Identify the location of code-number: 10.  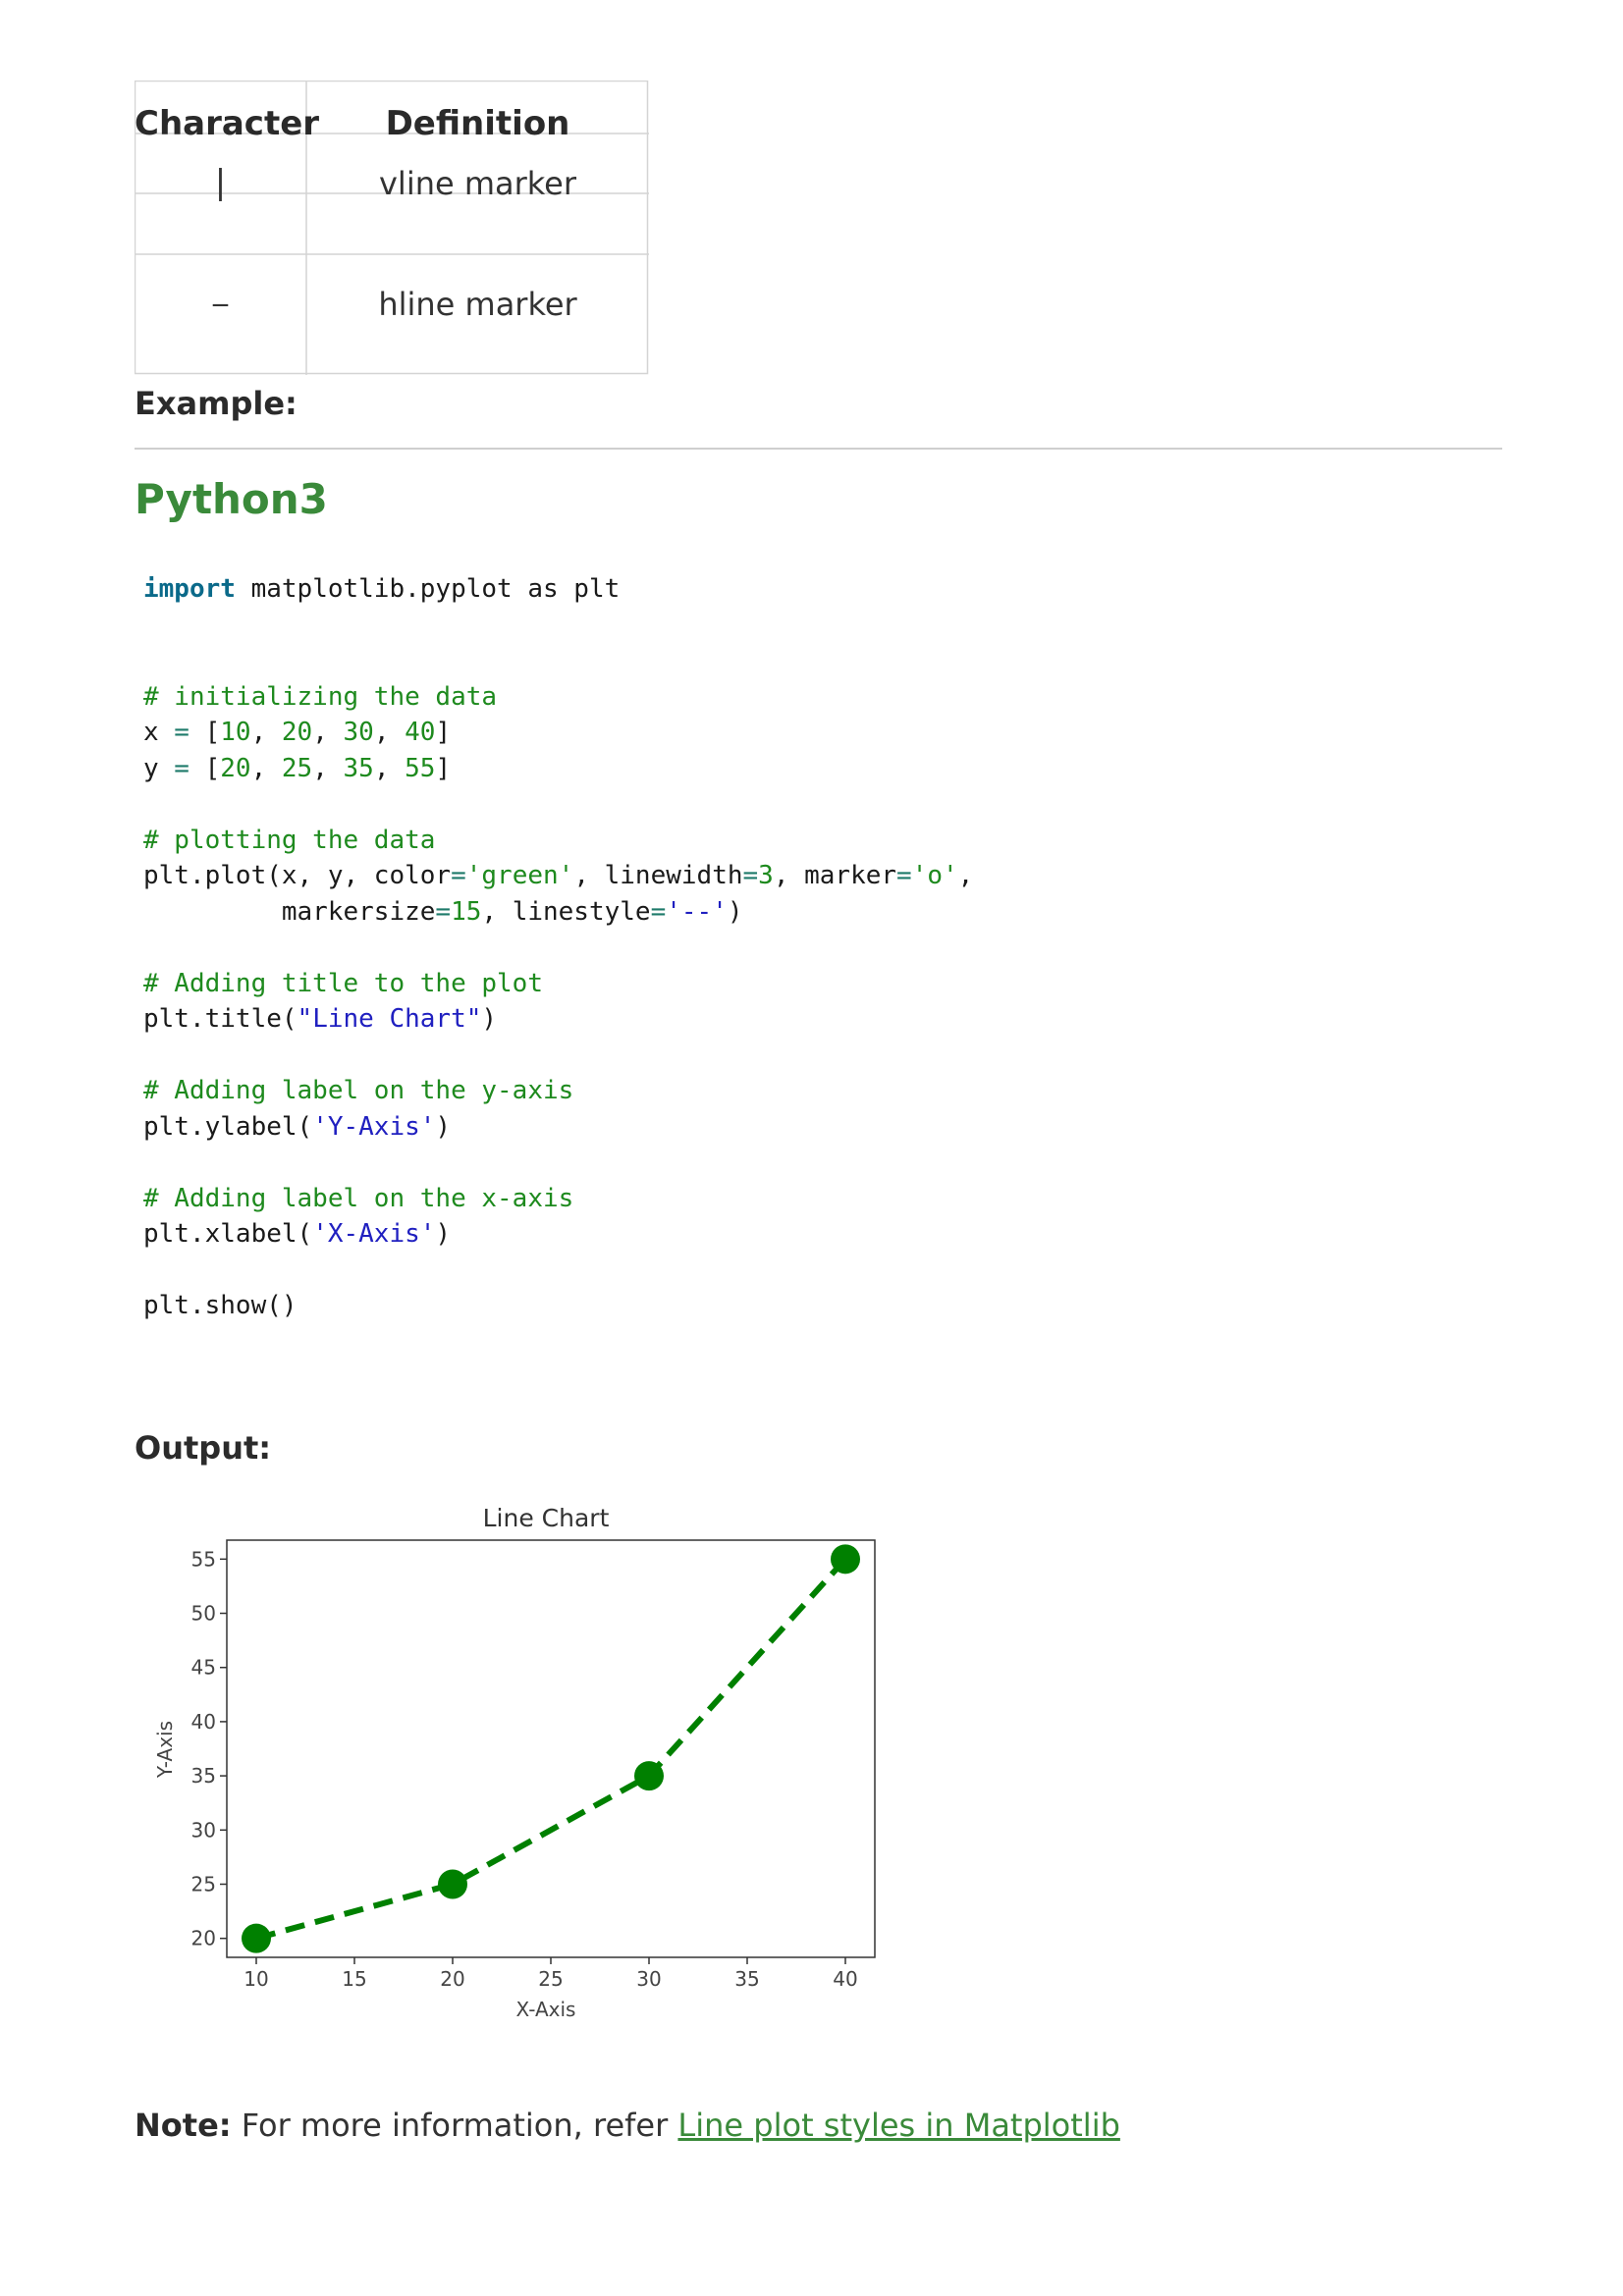
(235, 733).